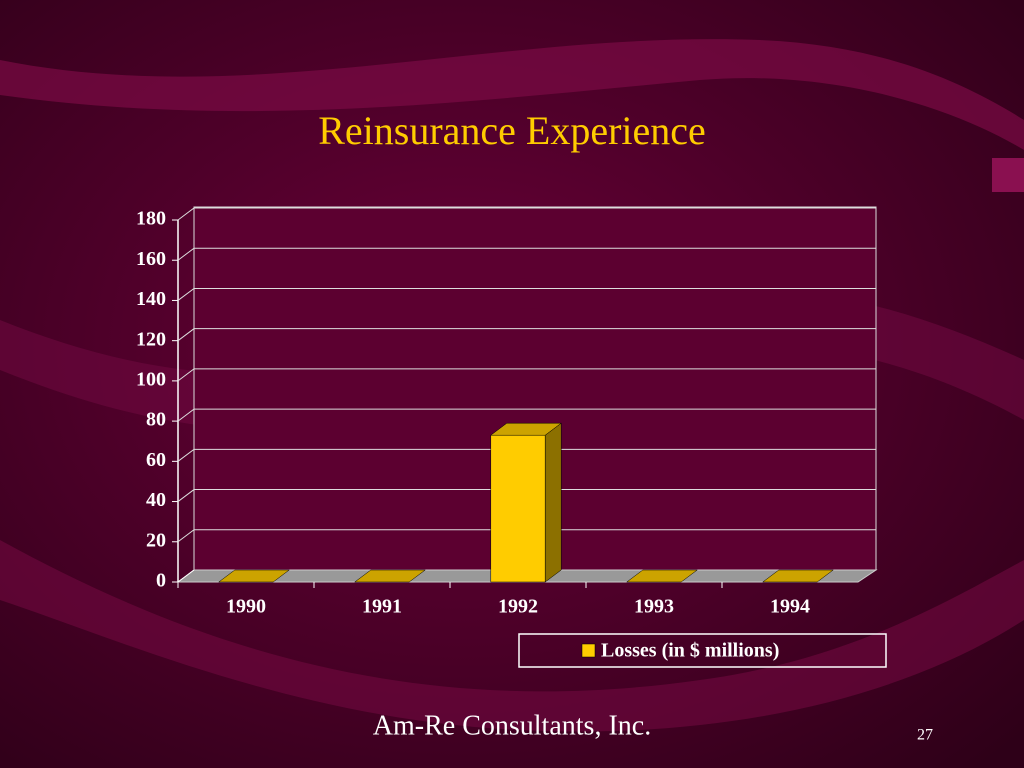 The image size is (1024, 768). Describe the element at coordinates (151, 299) in the screenshot. I see `y-tick-label: 140` at that location.